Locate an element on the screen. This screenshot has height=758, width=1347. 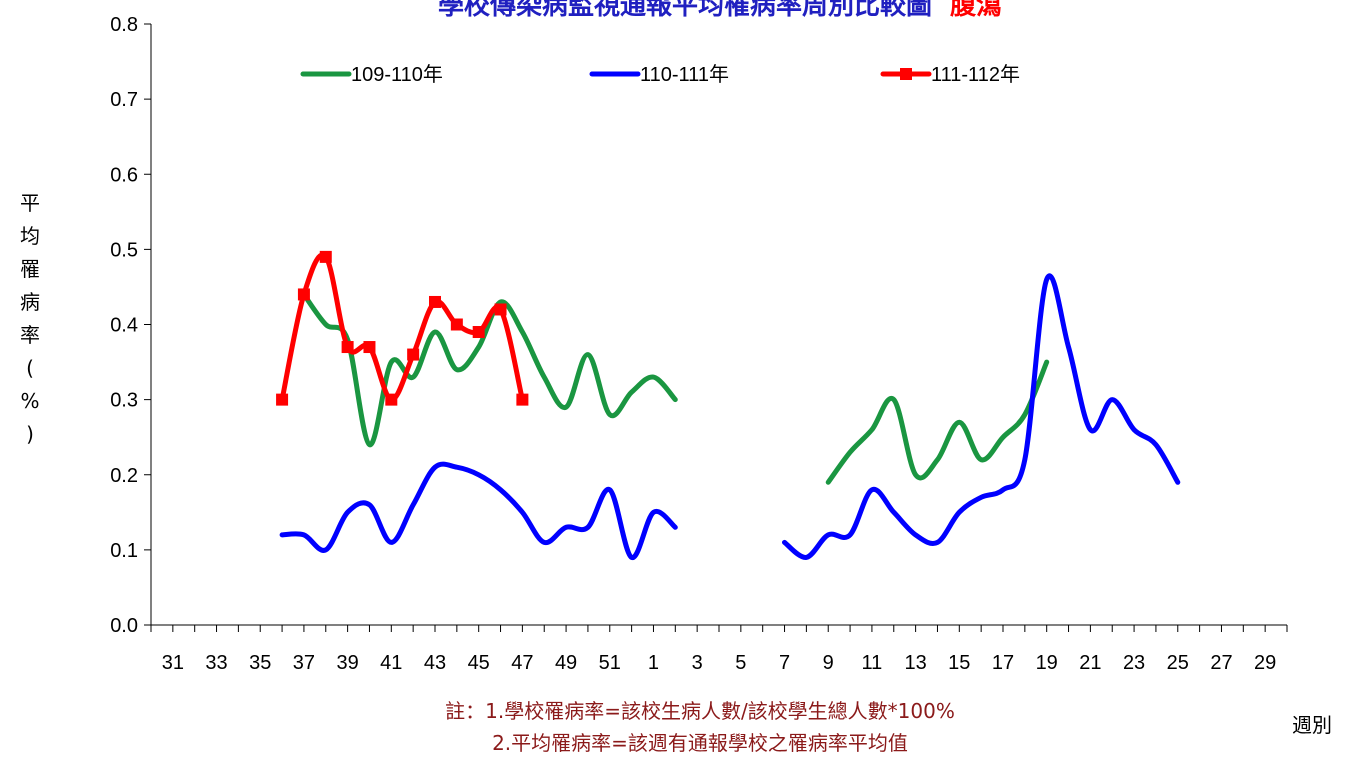
y-tick-label: 0.1 is located at coordinates (124, 551).